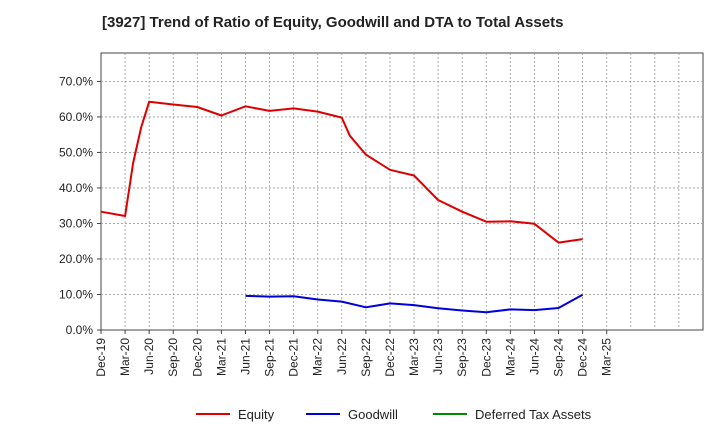 This screenshot has width=720, height=440. I want to click on x-tick-label: Mar-22, so click(318, 357).